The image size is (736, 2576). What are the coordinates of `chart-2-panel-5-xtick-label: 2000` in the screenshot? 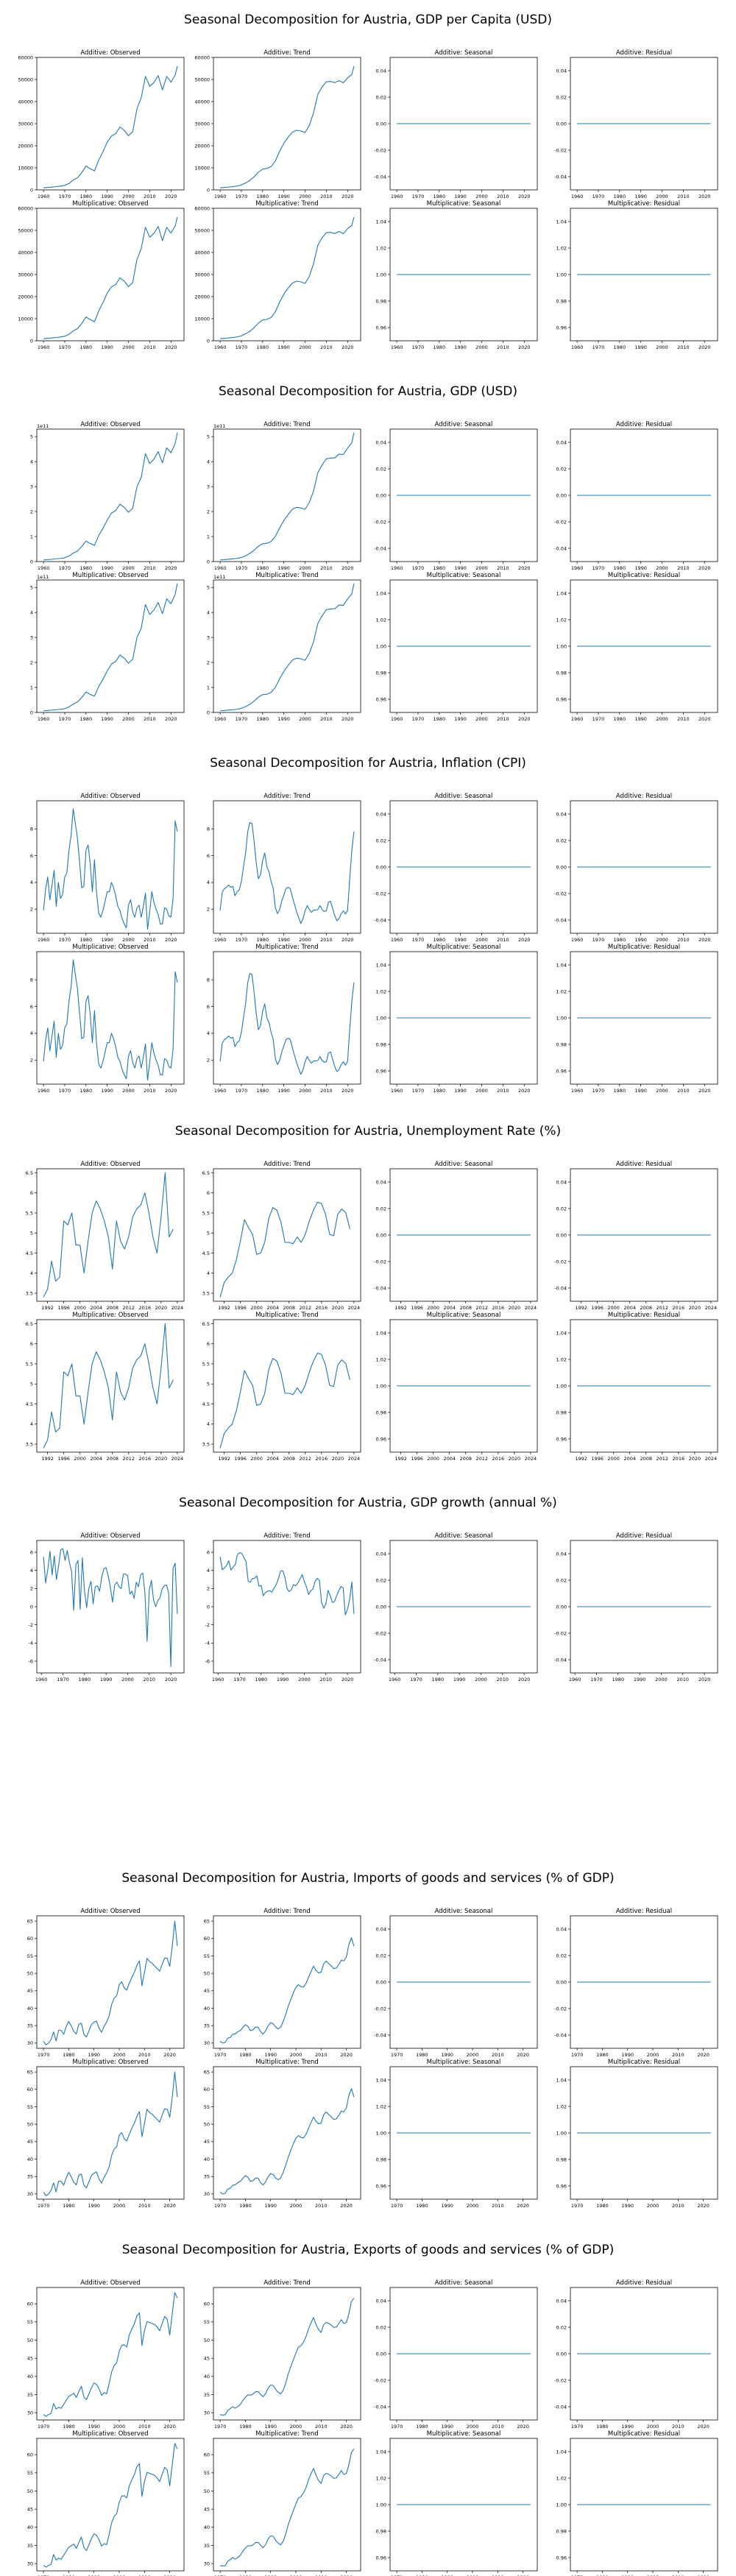 It's located at (305, 1091).